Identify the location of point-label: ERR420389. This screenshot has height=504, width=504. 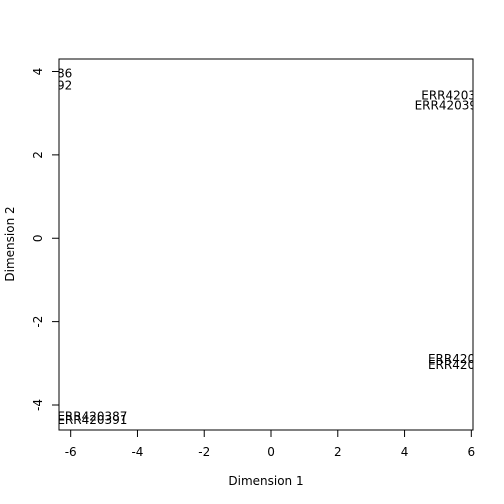
(463, 365).